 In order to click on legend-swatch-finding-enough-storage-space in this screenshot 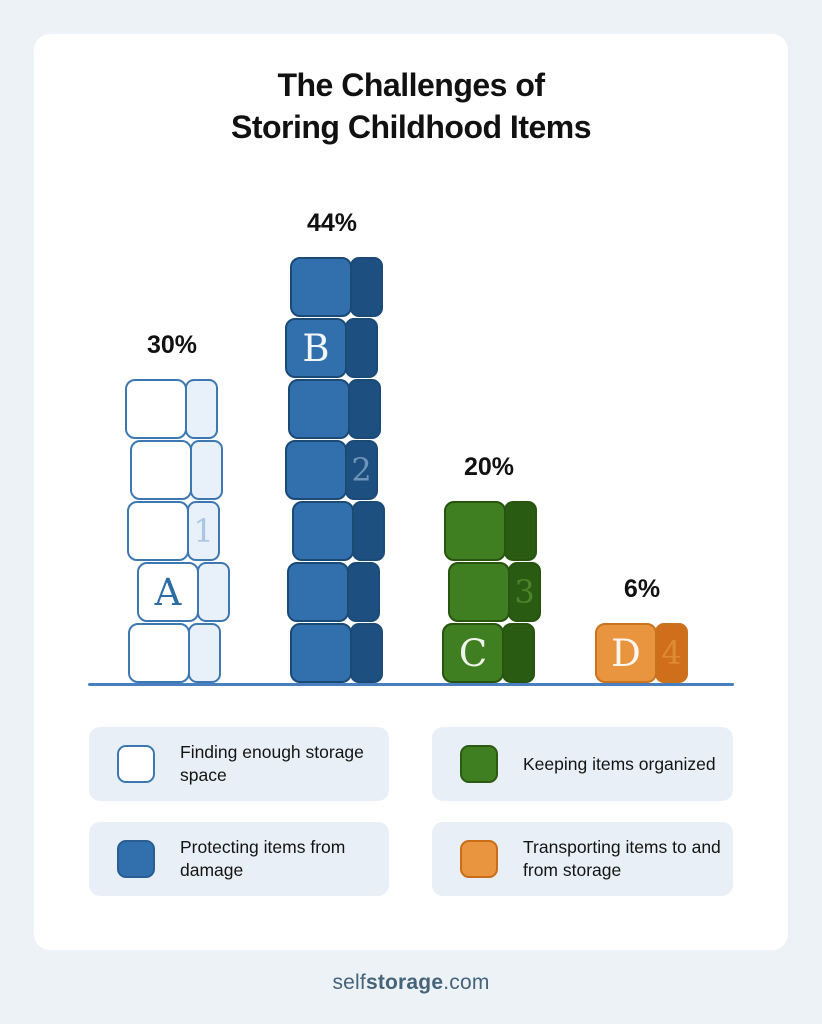, I will do `click(136, 764)`.